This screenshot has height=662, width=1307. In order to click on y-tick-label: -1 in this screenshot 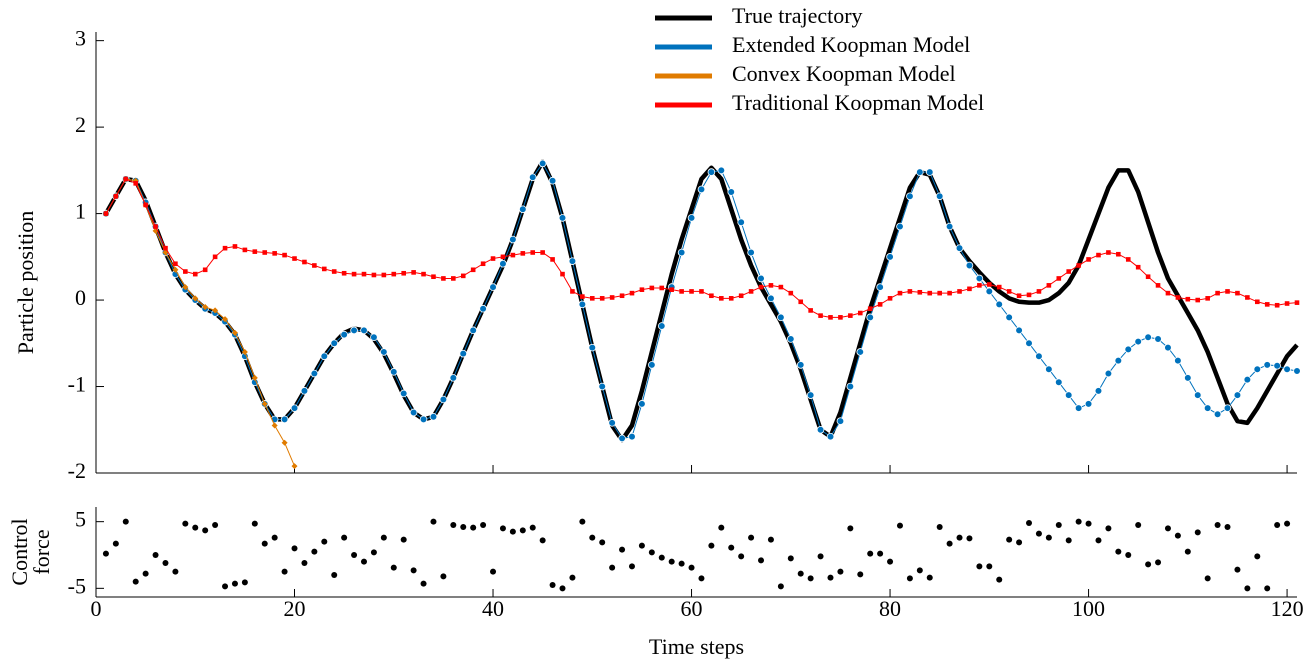, I will do `click(77, 384)`.